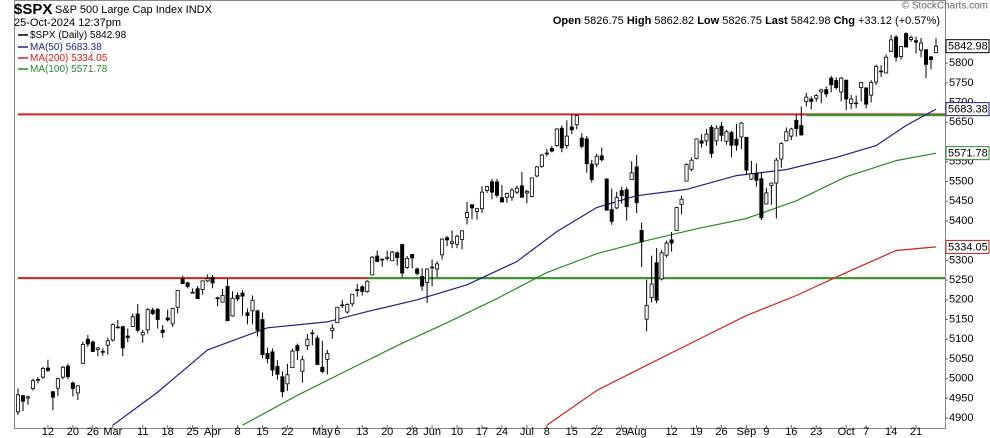 This screenshot has height=438, width=990. I want to click on value-box-label: 5334.05, so click(968, 247).